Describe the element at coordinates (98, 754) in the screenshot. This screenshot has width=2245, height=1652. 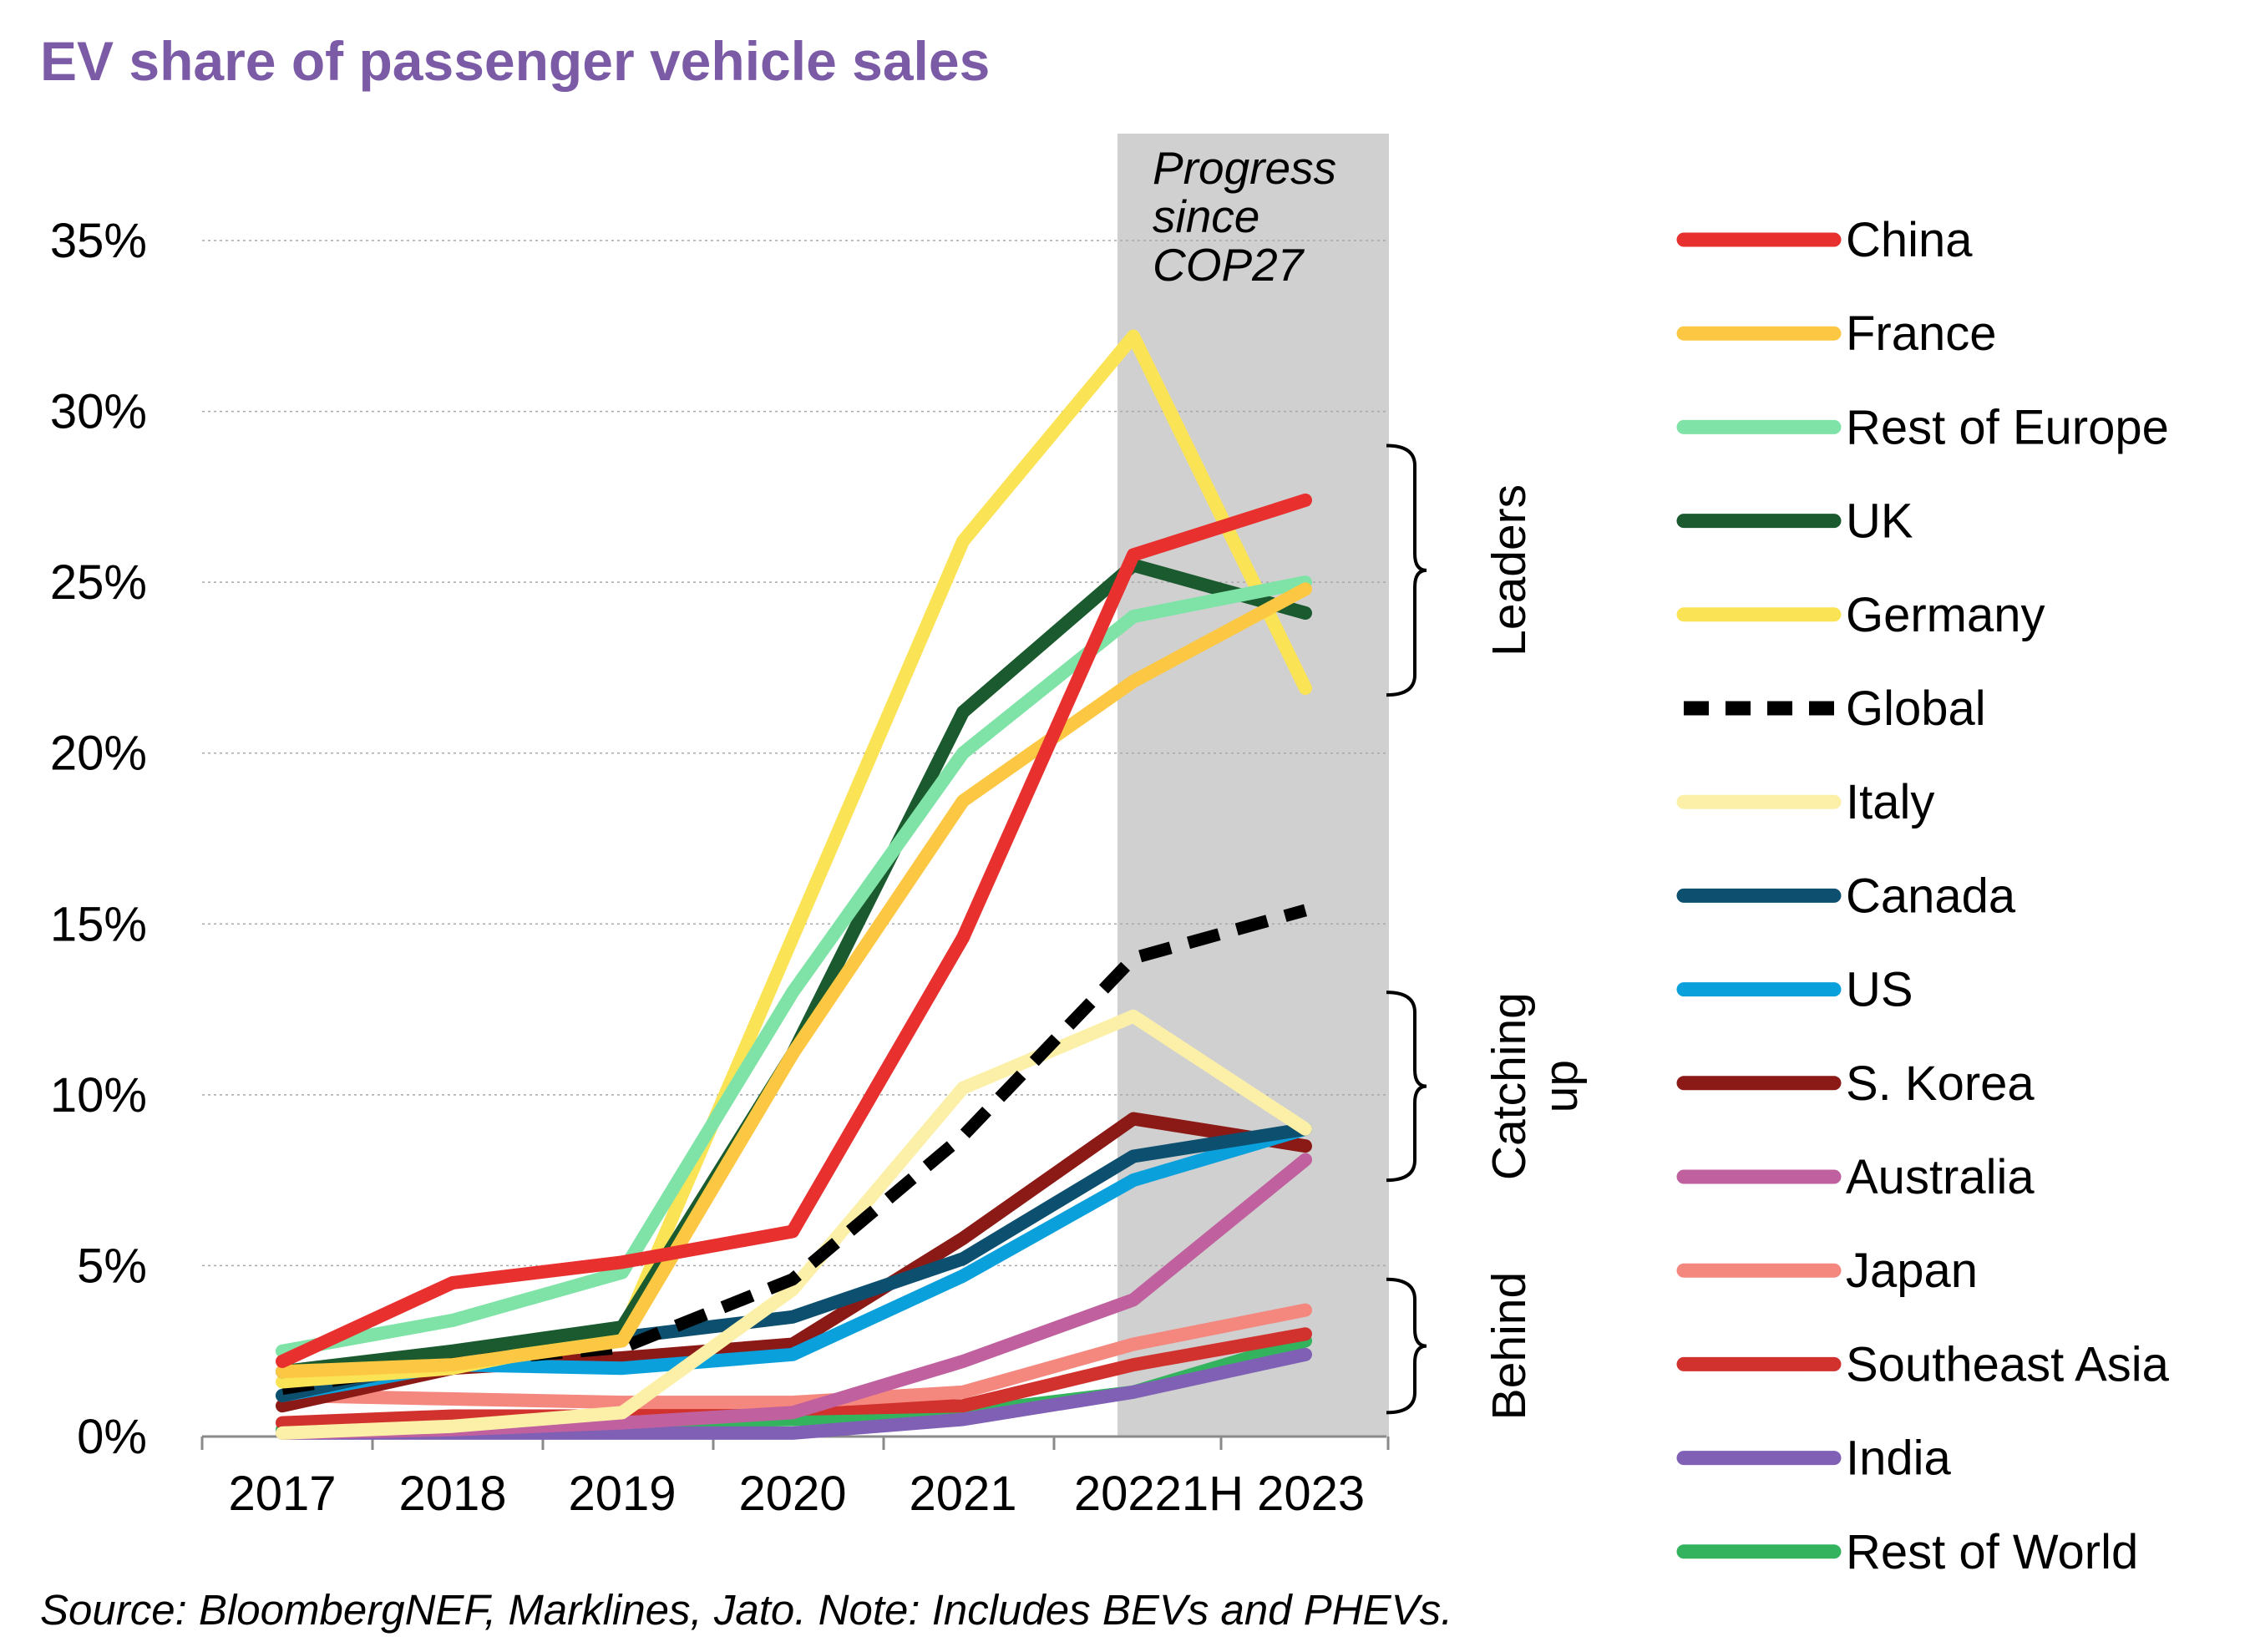
I see `y-tick-label: 20%` at that location.